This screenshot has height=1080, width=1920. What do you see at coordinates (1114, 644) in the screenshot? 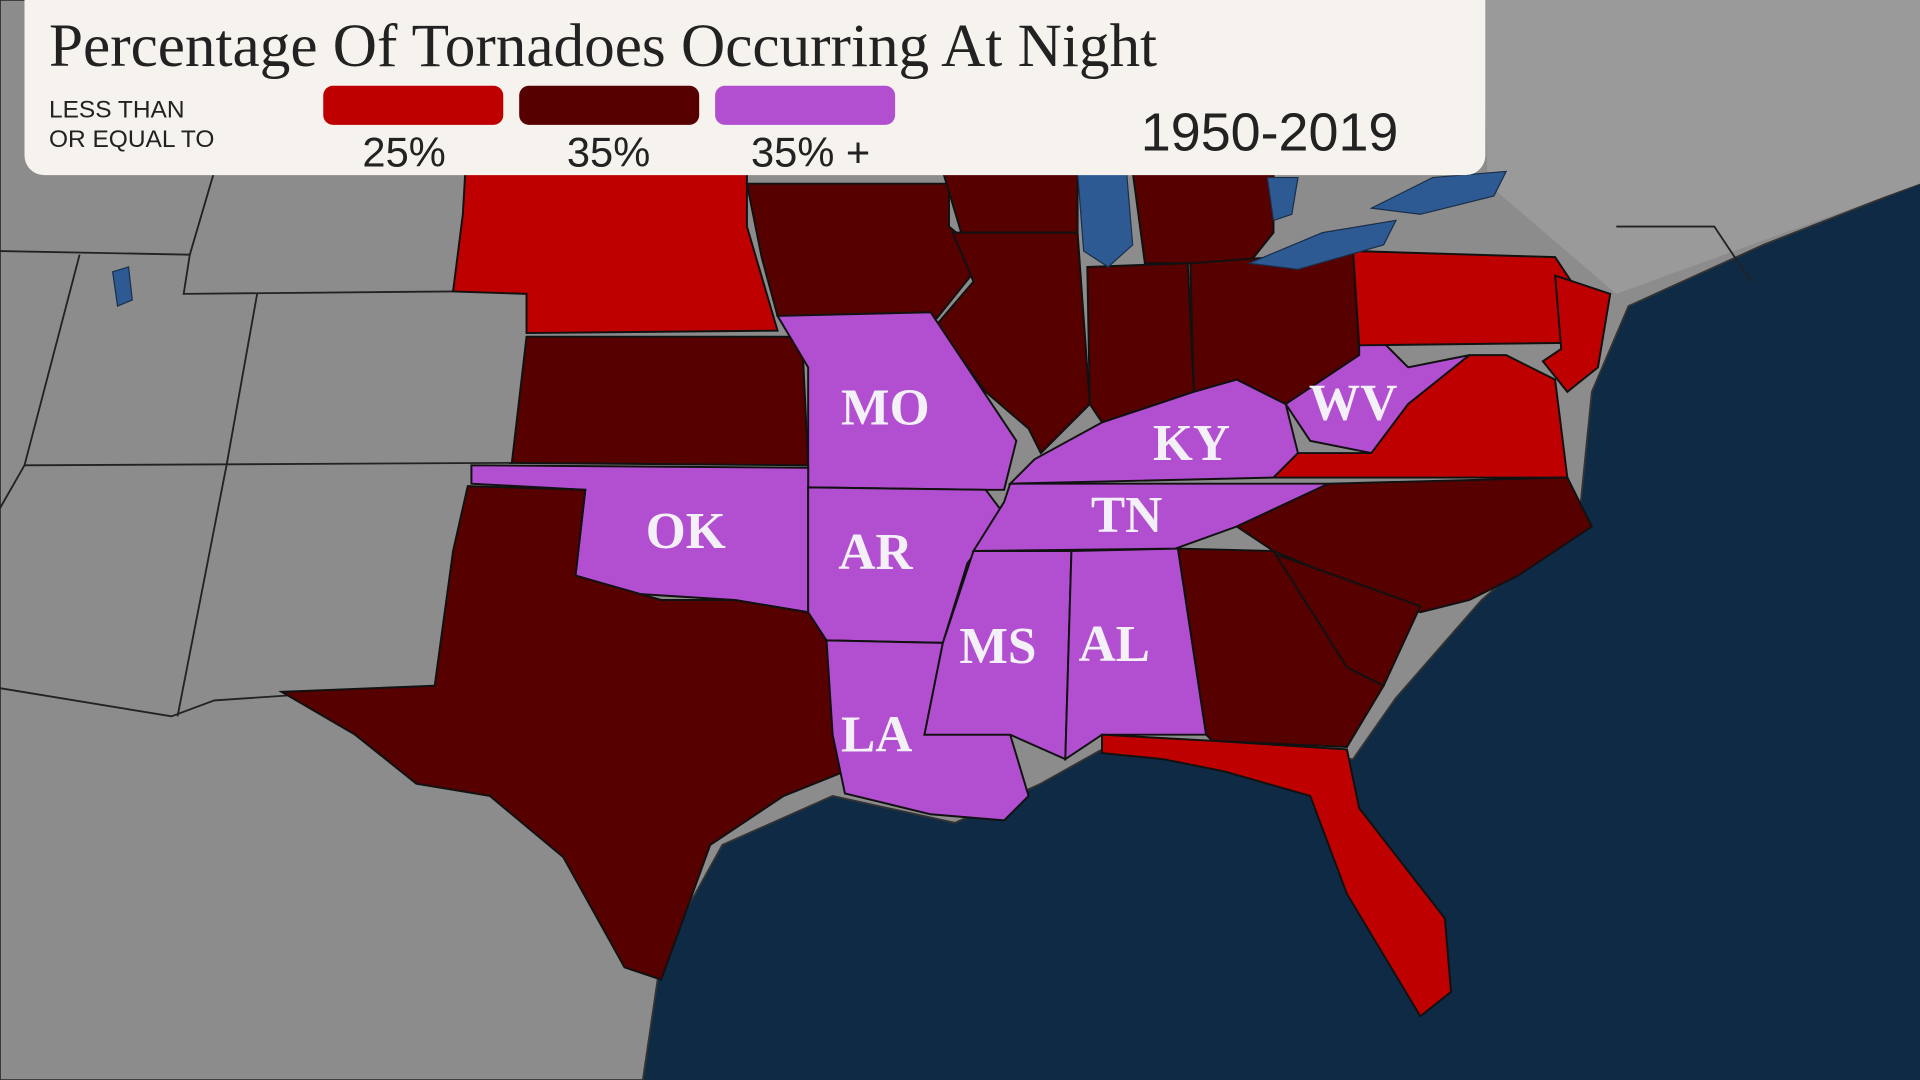
I see `state-label: AL` at bounding box center [1114, 644].